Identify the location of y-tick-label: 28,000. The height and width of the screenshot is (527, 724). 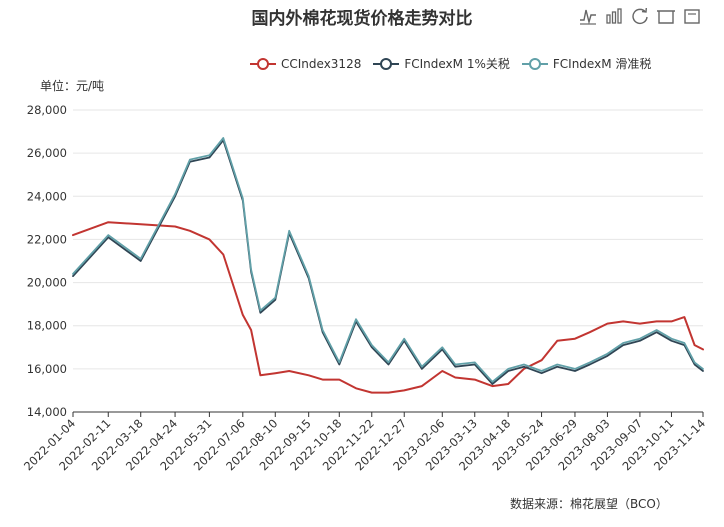
(47, 110).